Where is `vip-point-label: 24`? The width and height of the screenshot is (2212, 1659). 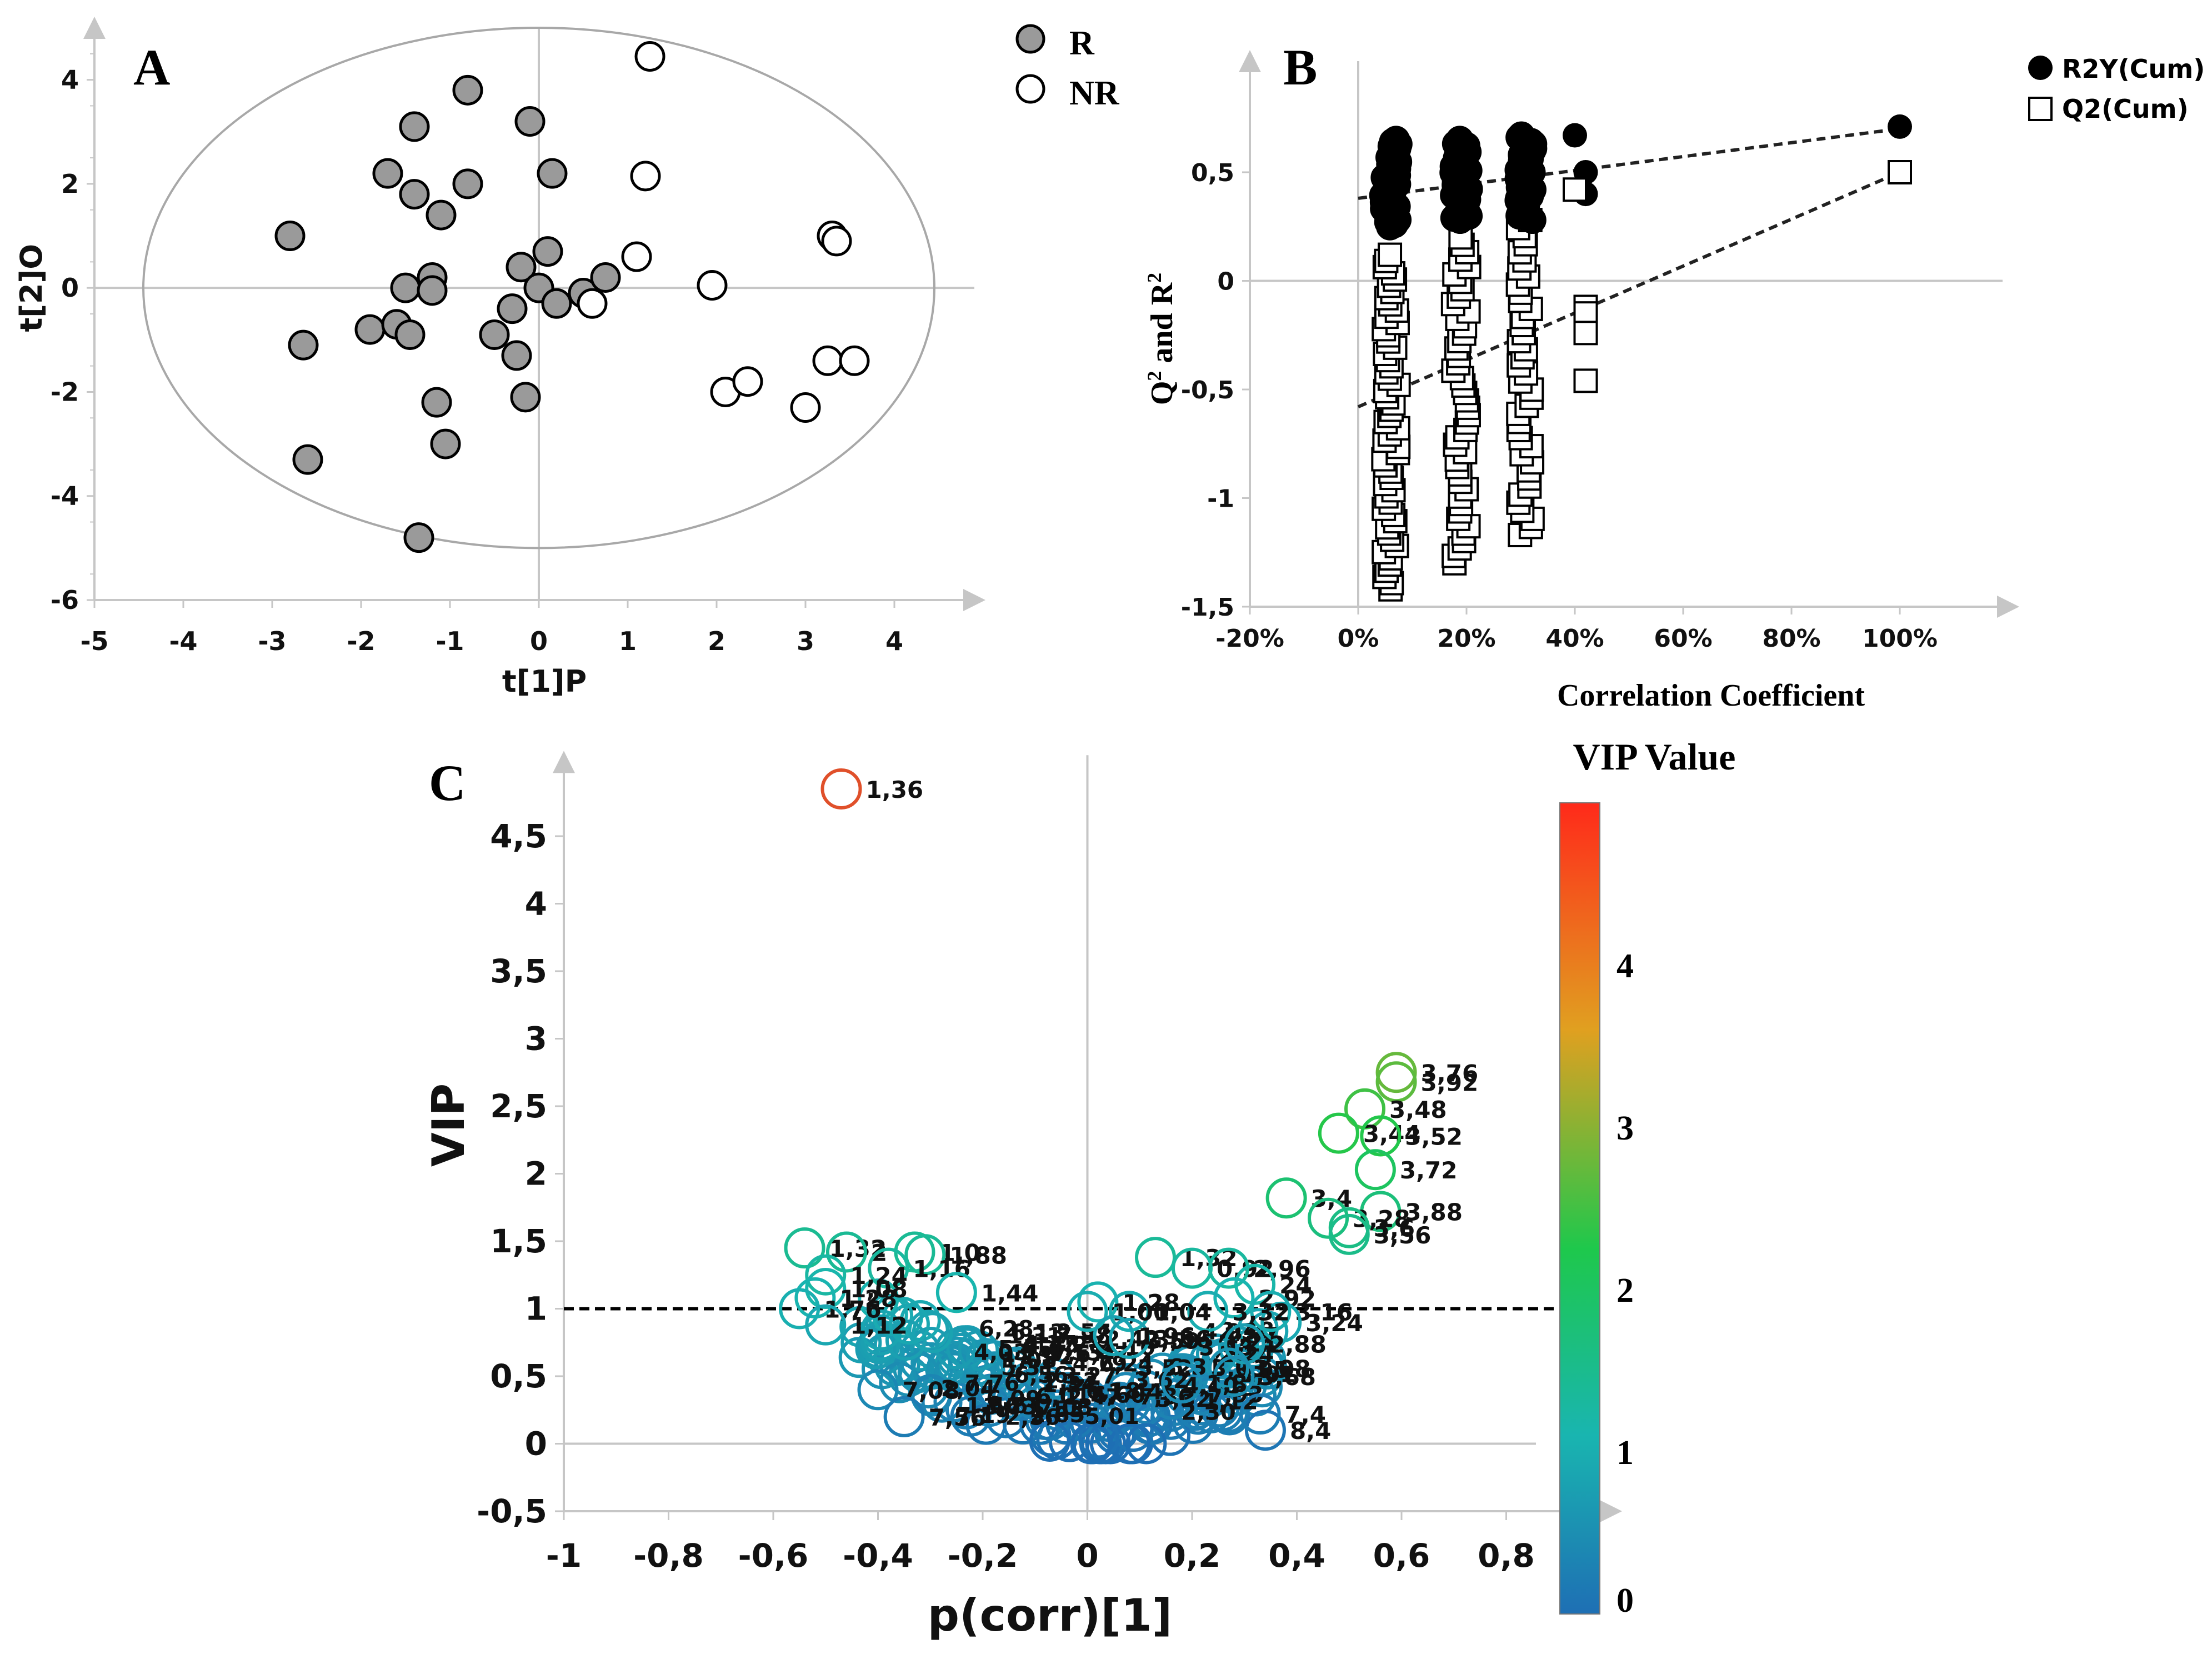 vip-point-label: 24 is located at coordinates (1295, 1285).